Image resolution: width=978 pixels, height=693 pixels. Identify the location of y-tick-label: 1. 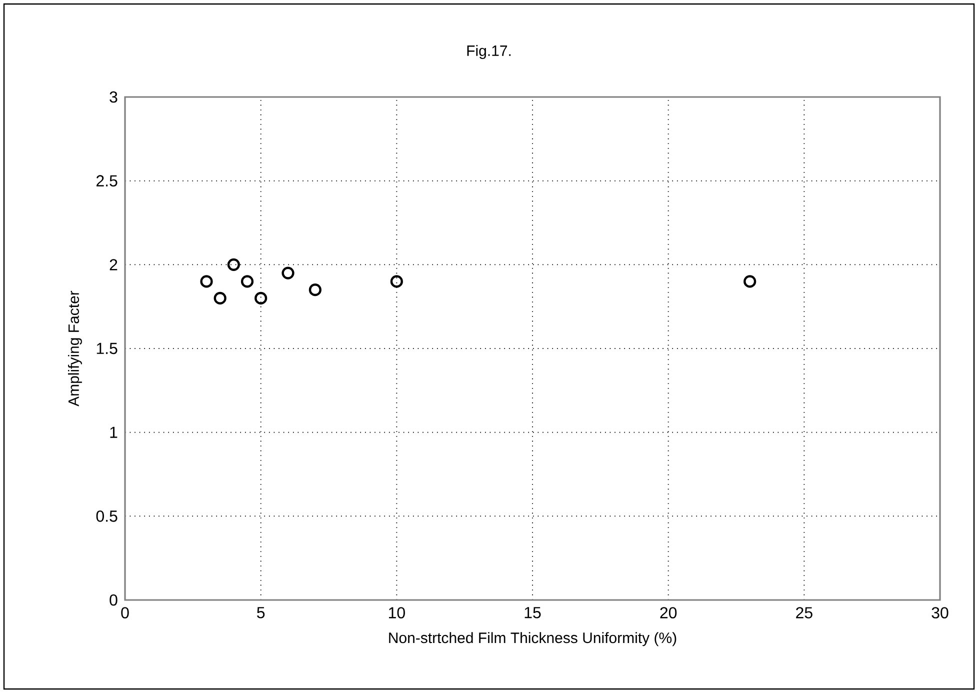
(114, 432).